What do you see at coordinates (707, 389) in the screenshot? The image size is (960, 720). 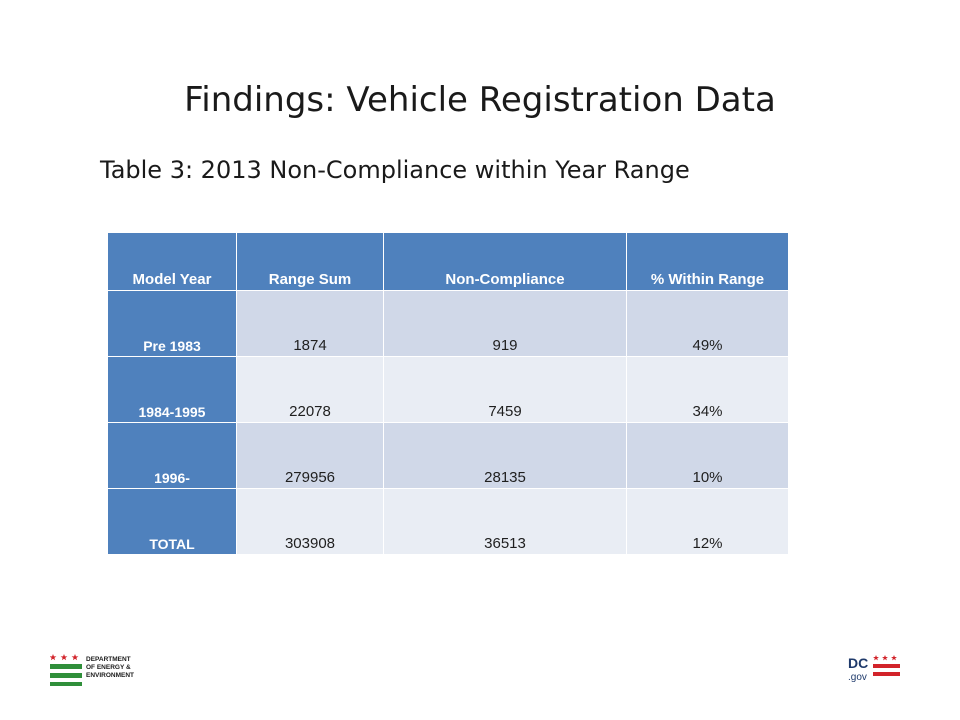 I see `row-pct-within-range: 34%` at bounding box center [707, 389].